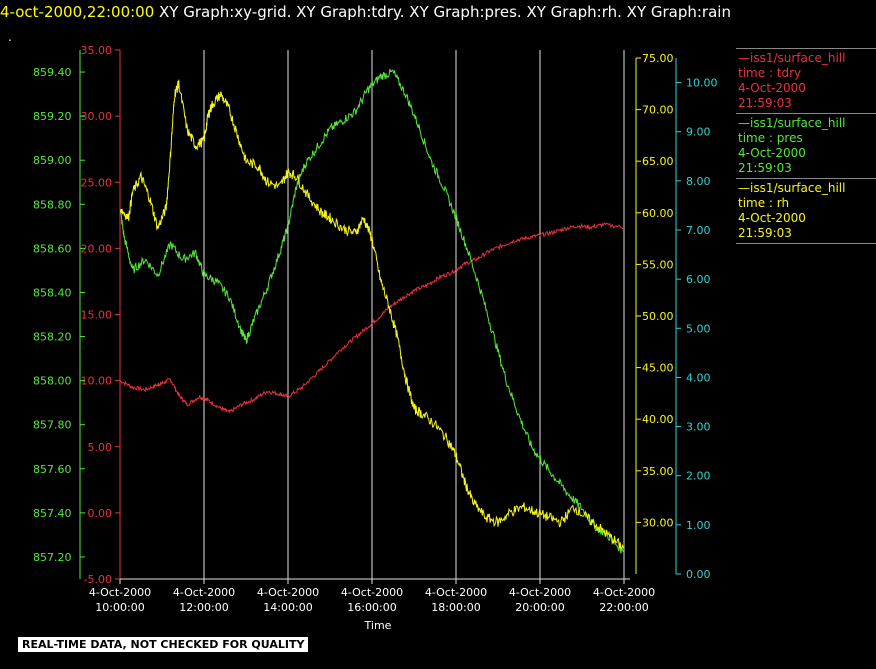 Image resolution: width=876 pixels, height=669 pixels. What do you see at coordinates (52, 513) in the screenshot?
I see `pres-tick-label: 857.40` at bounding box center [52, 513].